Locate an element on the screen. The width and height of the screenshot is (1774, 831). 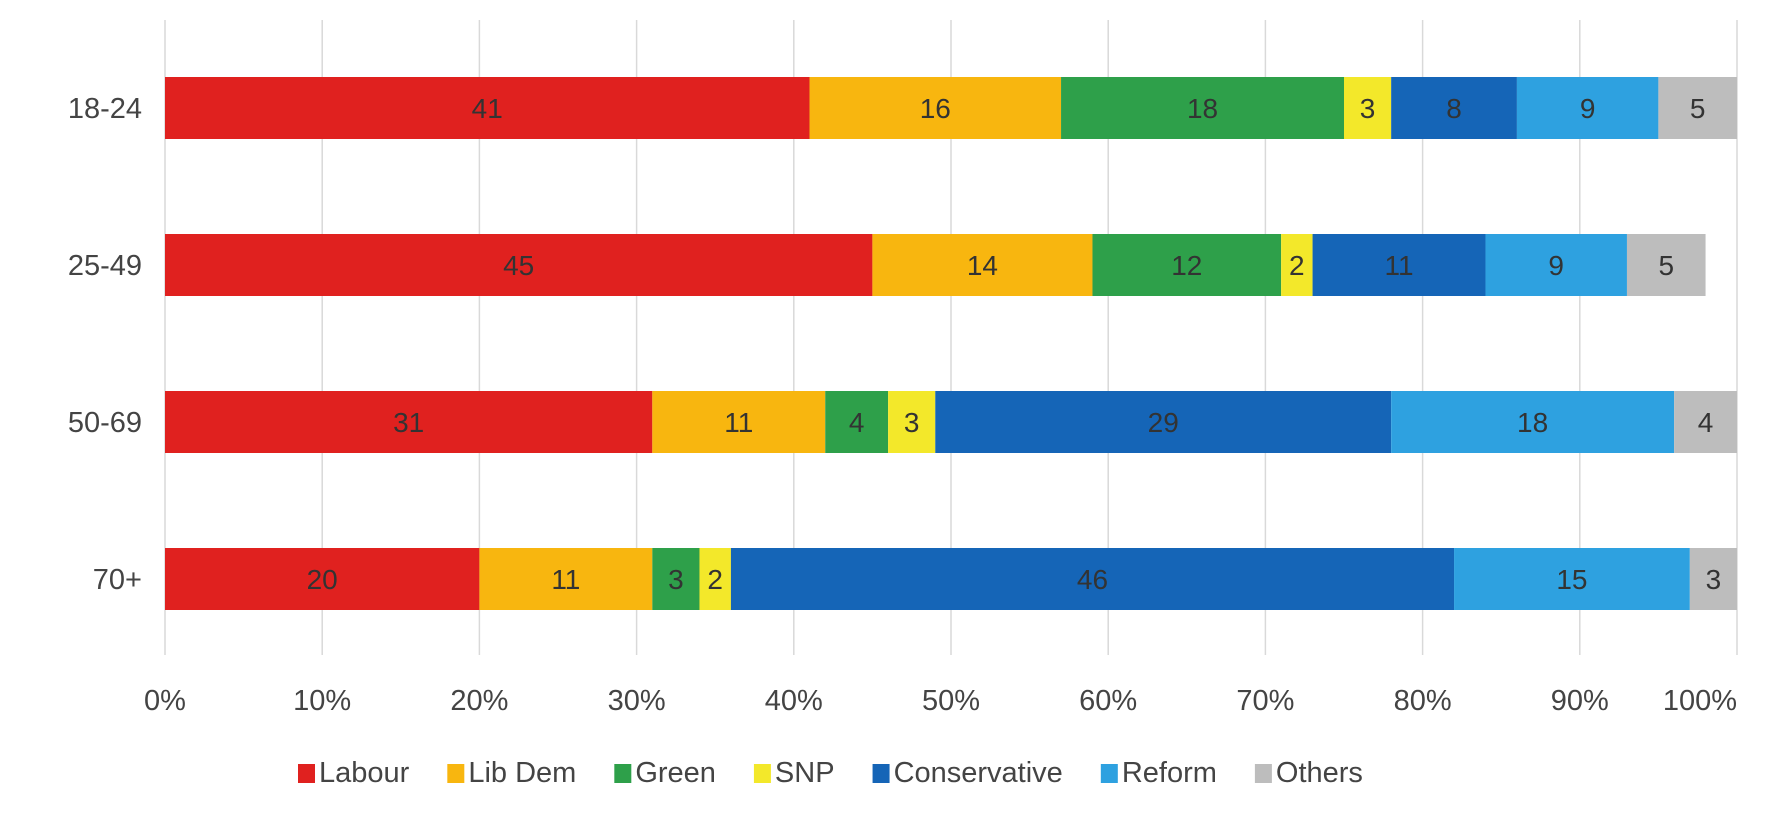
data-label: 12 is located at coordinates (1186, 265).